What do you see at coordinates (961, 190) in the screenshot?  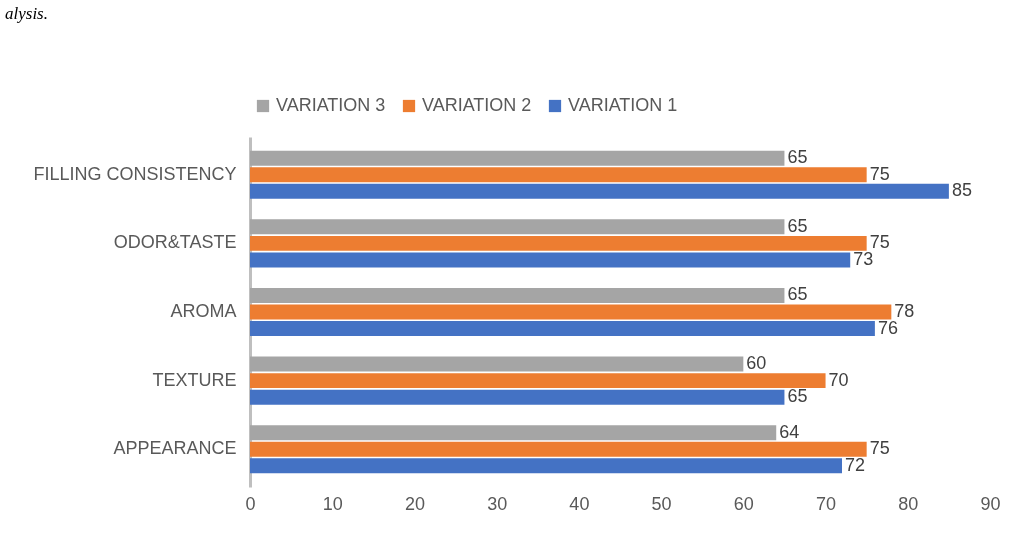 I see `data-label: 85` at bounding box center [961, 190].